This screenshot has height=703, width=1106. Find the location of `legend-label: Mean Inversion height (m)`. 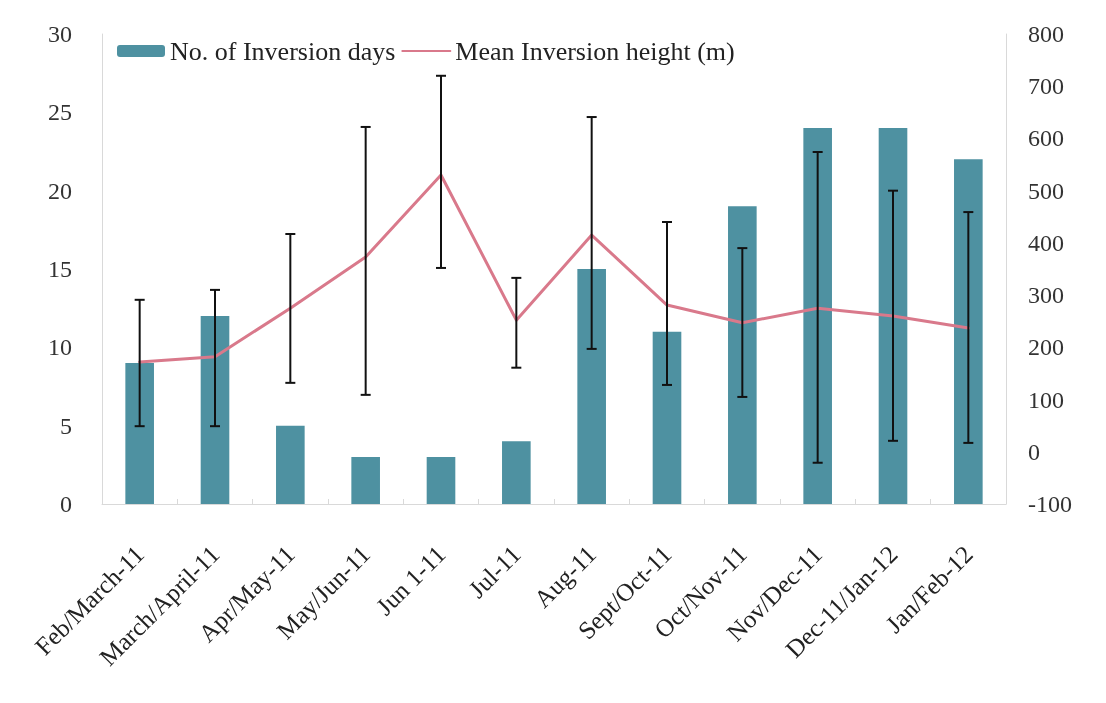

legend-label: Mean Inversion height (m) is located at coordinates (595, 51).